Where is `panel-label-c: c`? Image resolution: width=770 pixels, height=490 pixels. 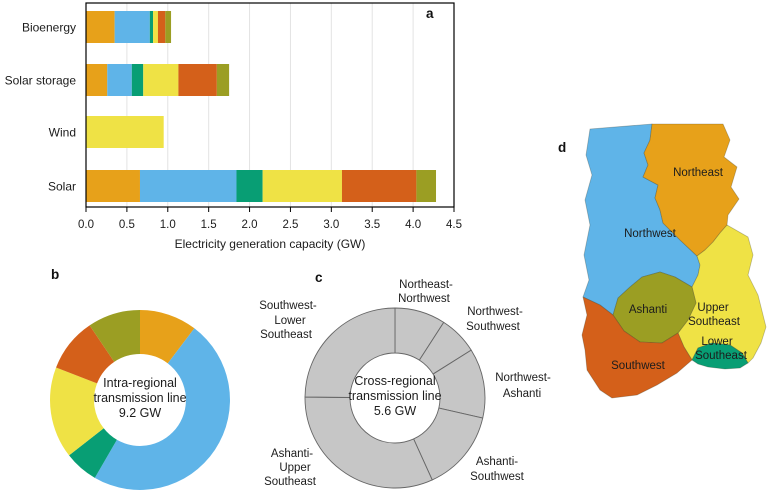 panel-label-c: c is located at coordinates (319, 277).